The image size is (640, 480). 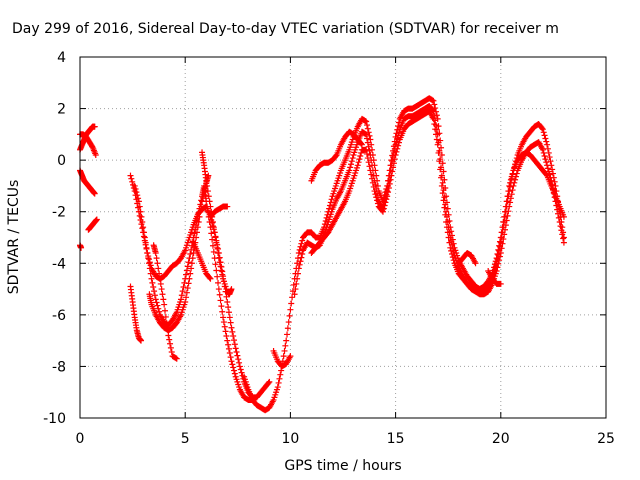 What do you see at coordinates (396, 439) in the screenshot?
I see `x-tick-label: 15` at bounding box center [396, 439].